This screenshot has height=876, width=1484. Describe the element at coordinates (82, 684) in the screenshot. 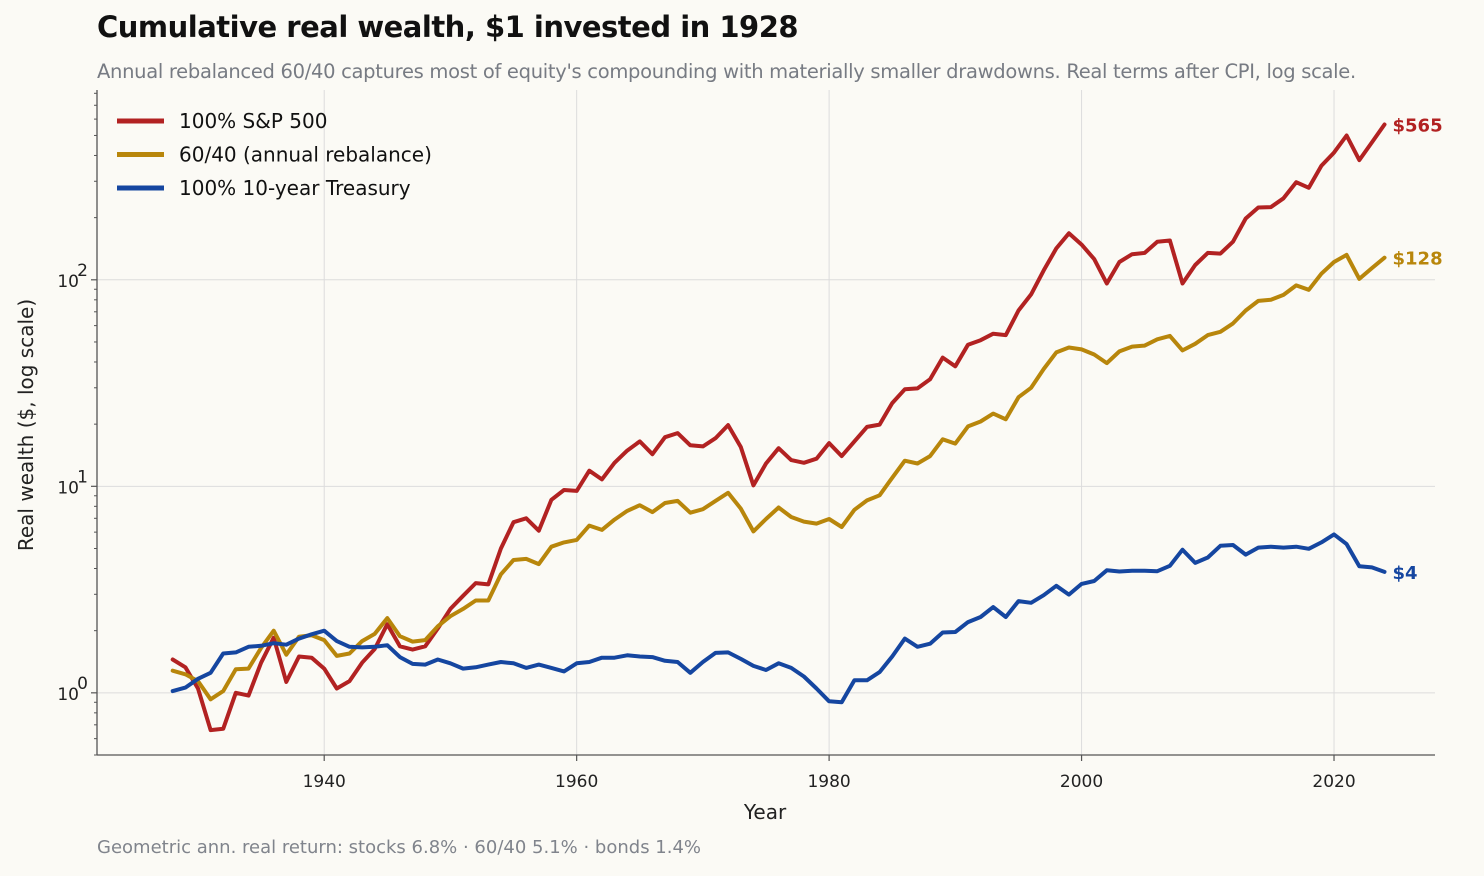

I see `y-tick-exponent: 0` at that location.